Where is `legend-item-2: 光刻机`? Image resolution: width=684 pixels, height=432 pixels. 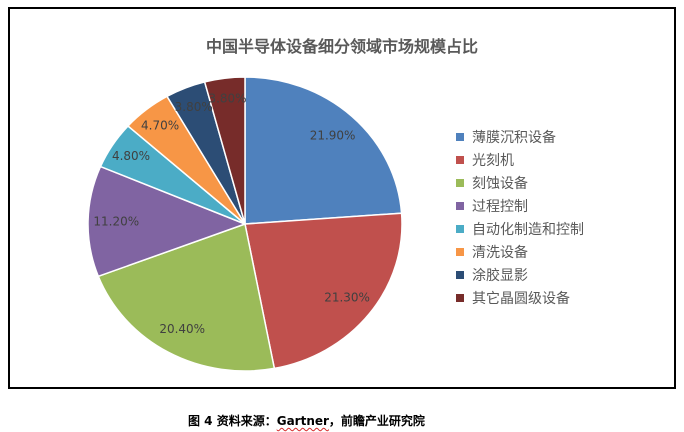
legend-item-2: 光刻机 is located at coordinates (556, 159).